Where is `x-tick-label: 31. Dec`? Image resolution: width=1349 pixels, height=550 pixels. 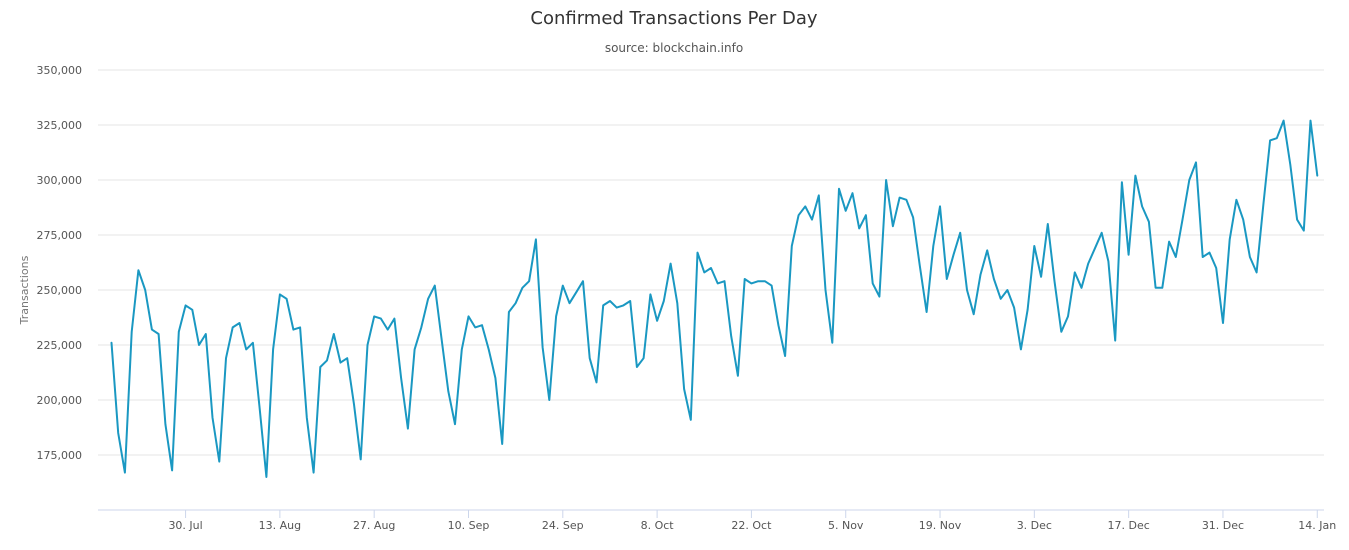
x-tick-label: 31. Dec is located at coordinates (1223, 525).